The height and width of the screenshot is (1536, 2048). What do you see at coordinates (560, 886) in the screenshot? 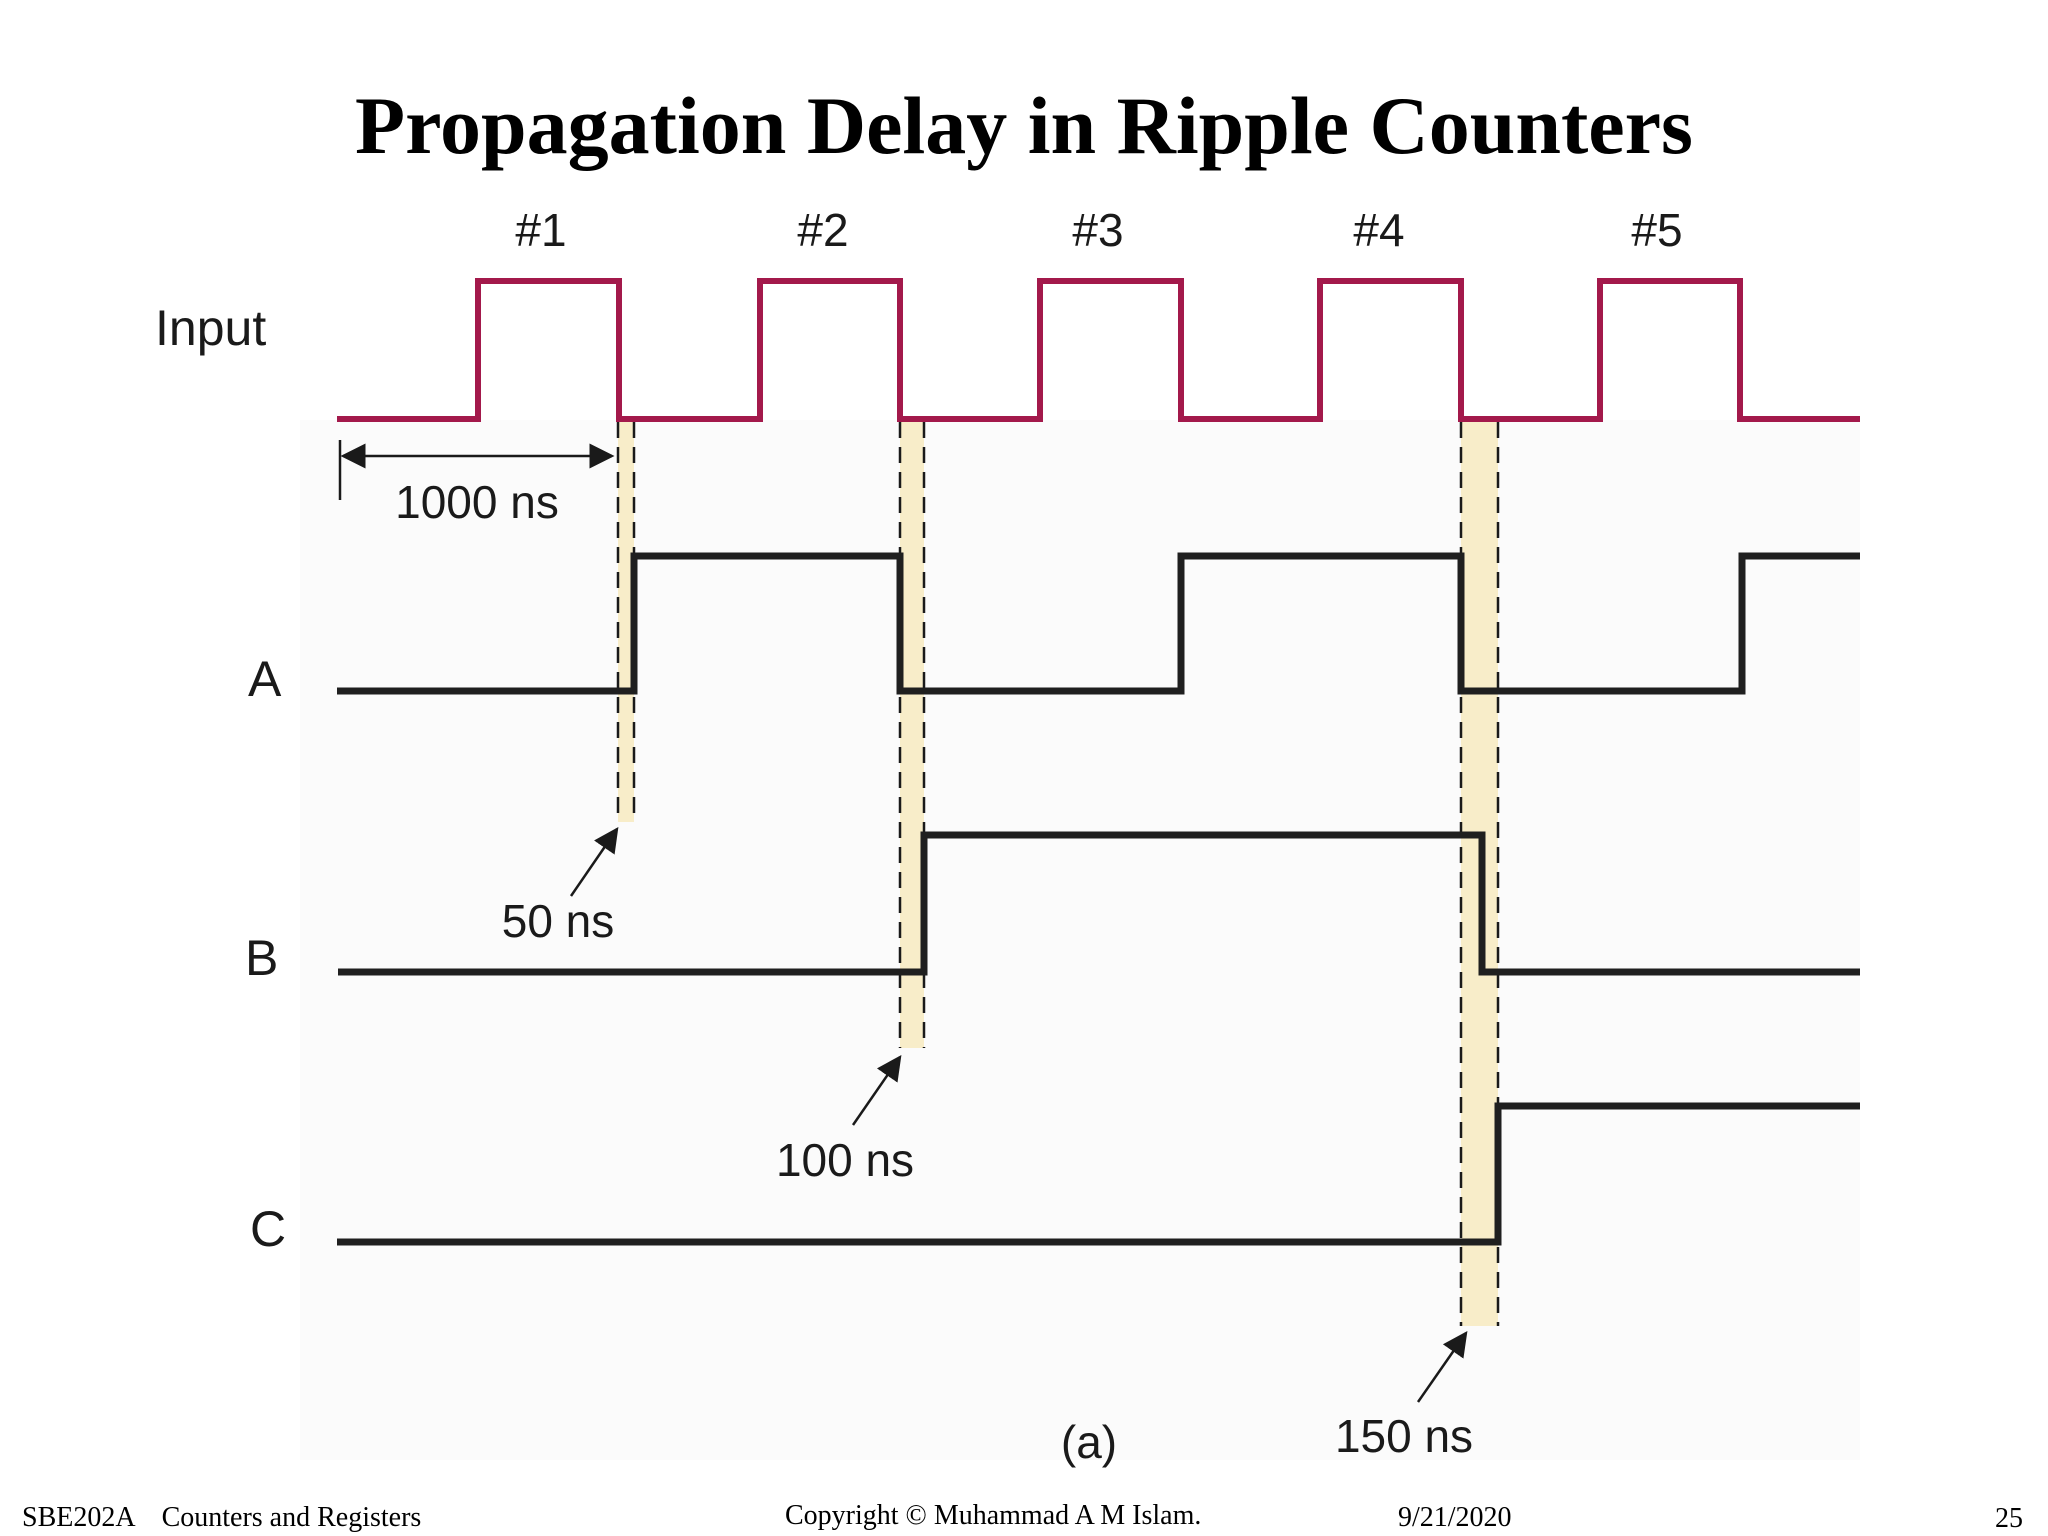
I see `delay-annotation-50ns: 50 ns` at bounding box center [560, 886].